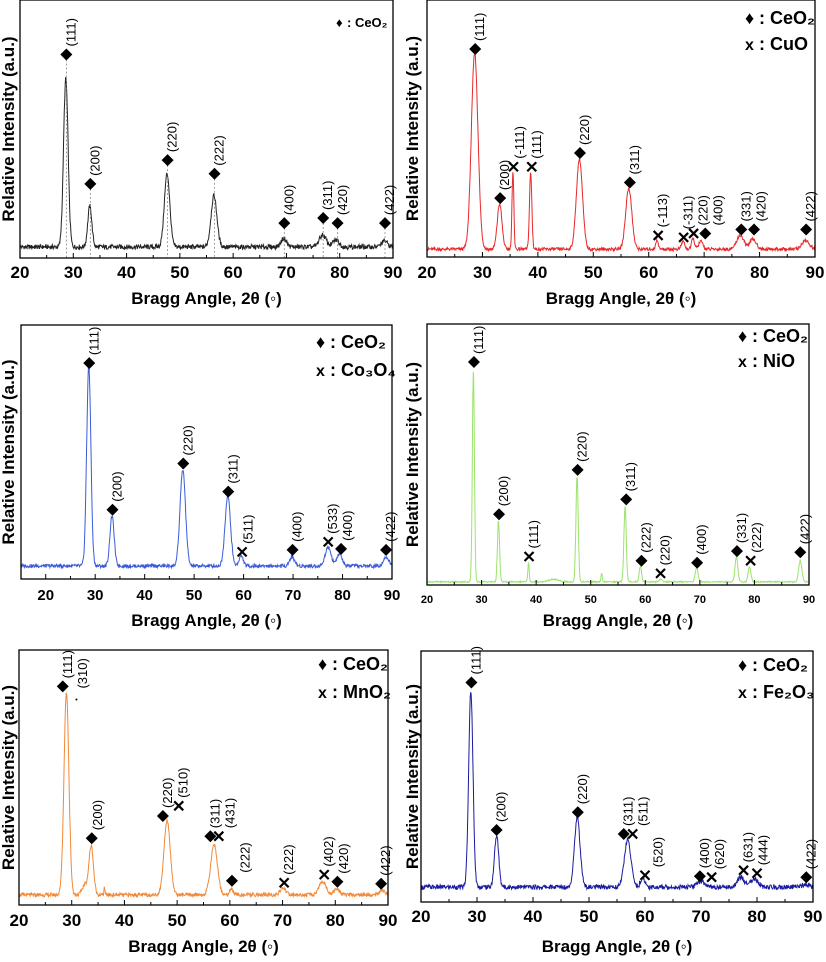 This screenshot has height=962, width=826. Describe the element at coordinates (183, 782) in the screenshot. I see `peak-hkl-label: (510)` at that location.